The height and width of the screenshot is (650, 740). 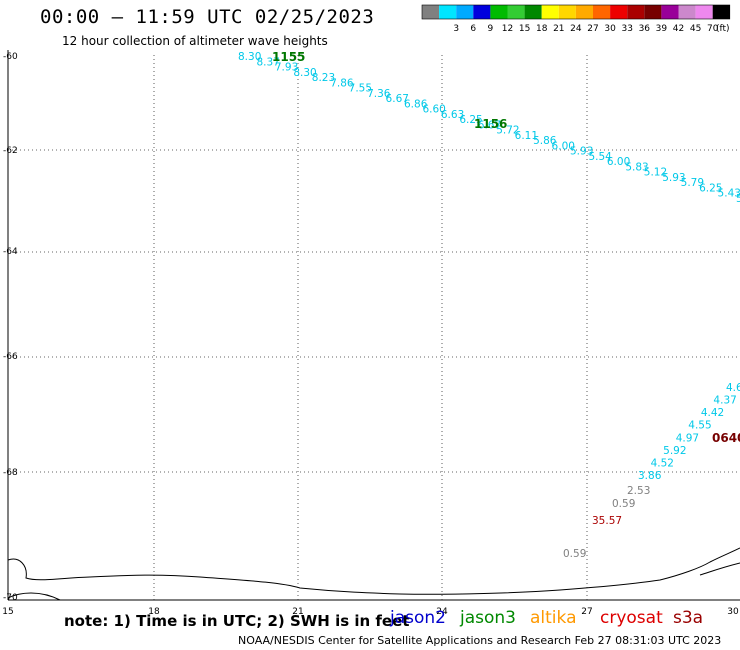 What do you see at coordinates (678, 29) in the screenshot?
I see `legend-label: 42` at bounding box center [678, 29].